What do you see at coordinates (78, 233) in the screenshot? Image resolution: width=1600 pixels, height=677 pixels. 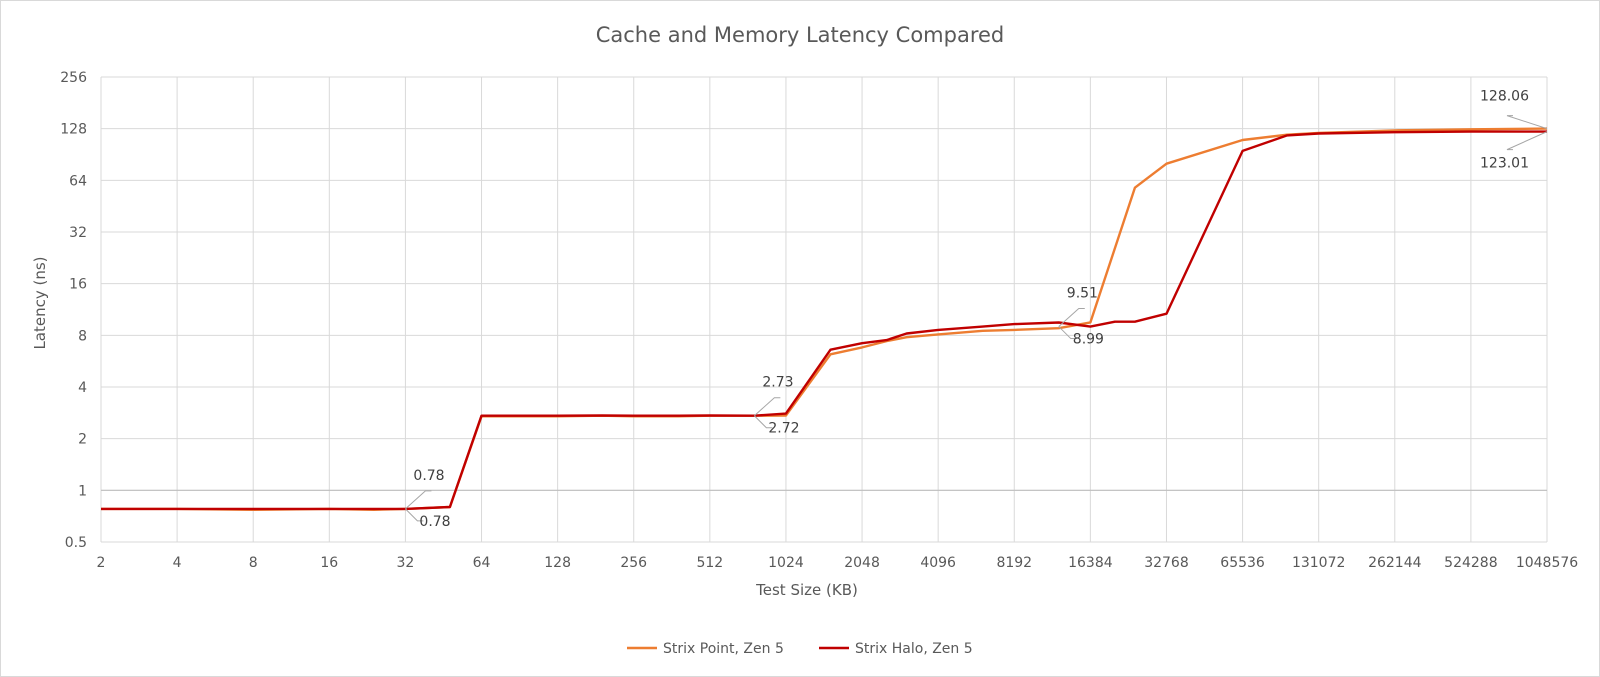 I see `y-tick-label: 32` at bounding box center [78, 233].